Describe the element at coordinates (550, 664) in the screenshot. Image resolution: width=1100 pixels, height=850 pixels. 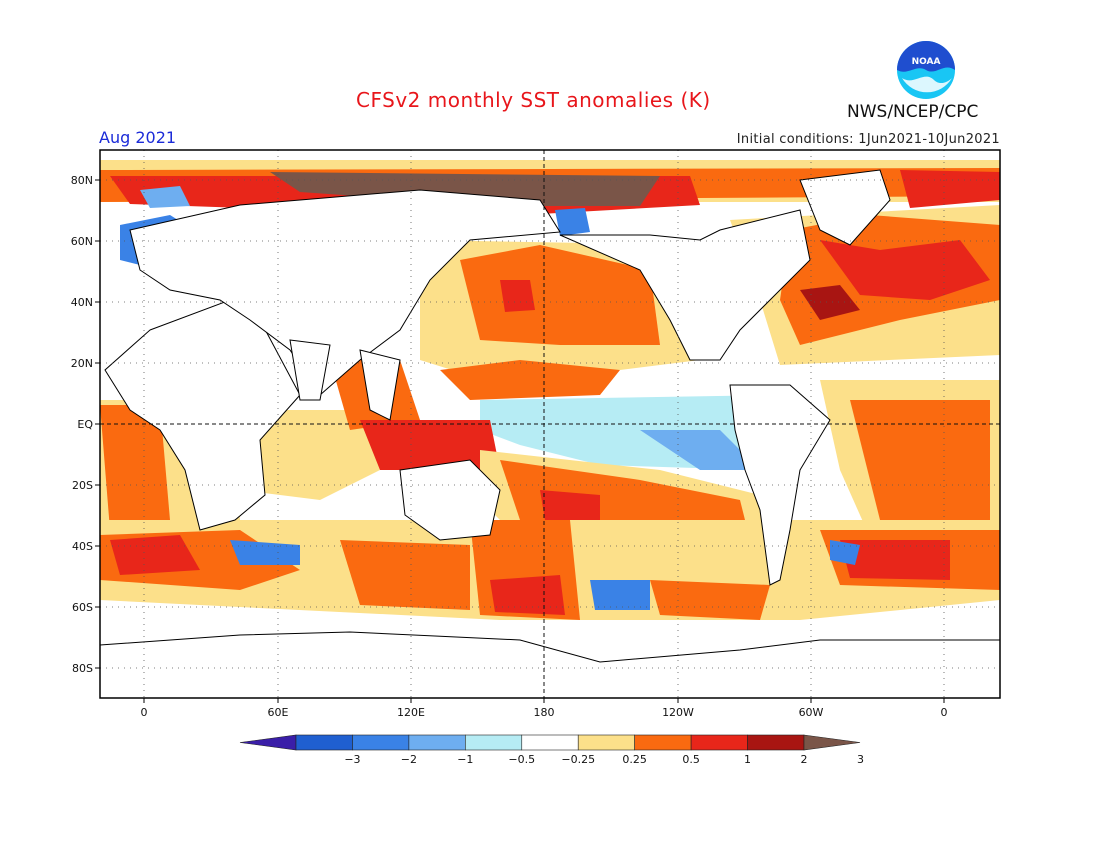
I see `antarctica` at that location.